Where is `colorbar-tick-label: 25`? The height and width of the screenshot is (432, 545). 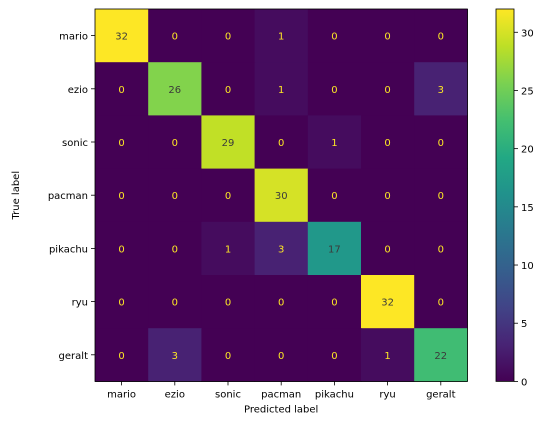
colorbar-tick-label: 25 is located at coordinates (527, 91).